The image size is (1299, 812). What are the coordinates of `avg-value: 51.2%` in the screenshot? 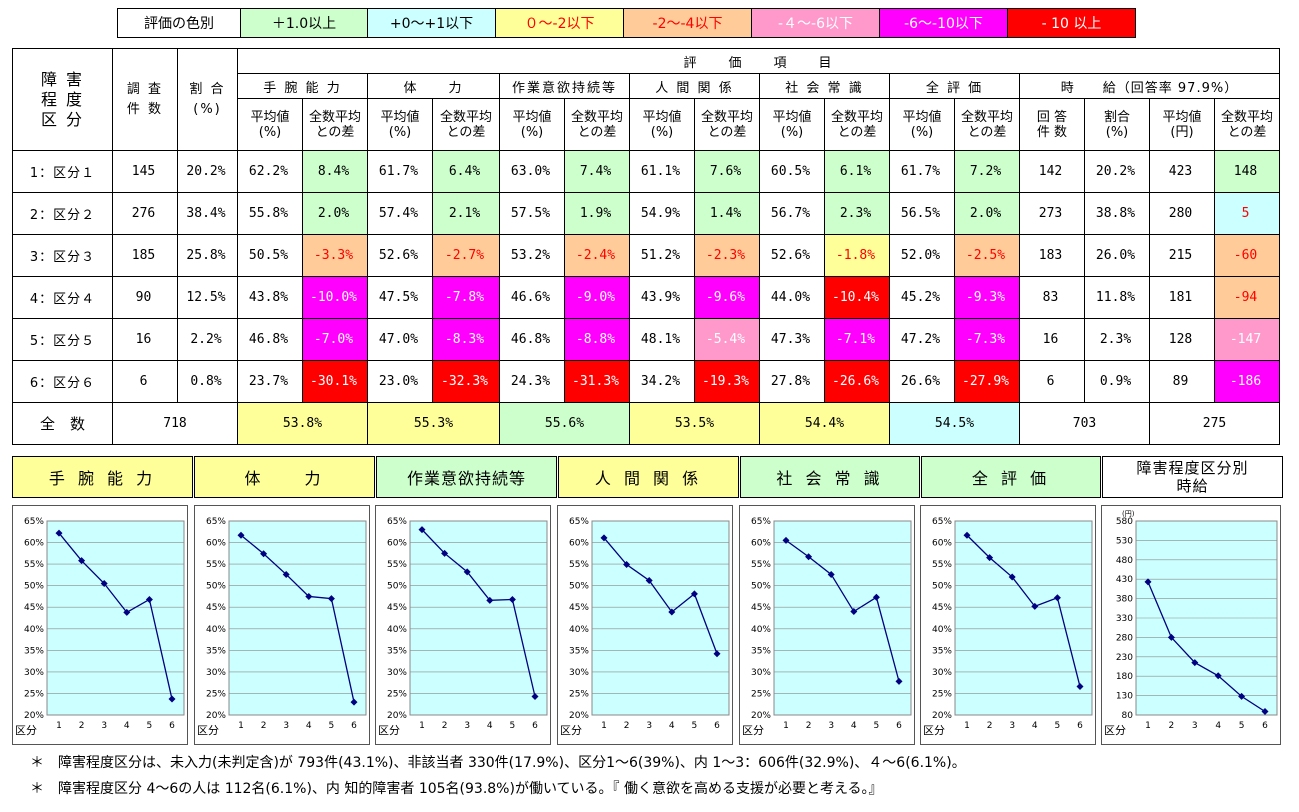 It's located at (662, 255).